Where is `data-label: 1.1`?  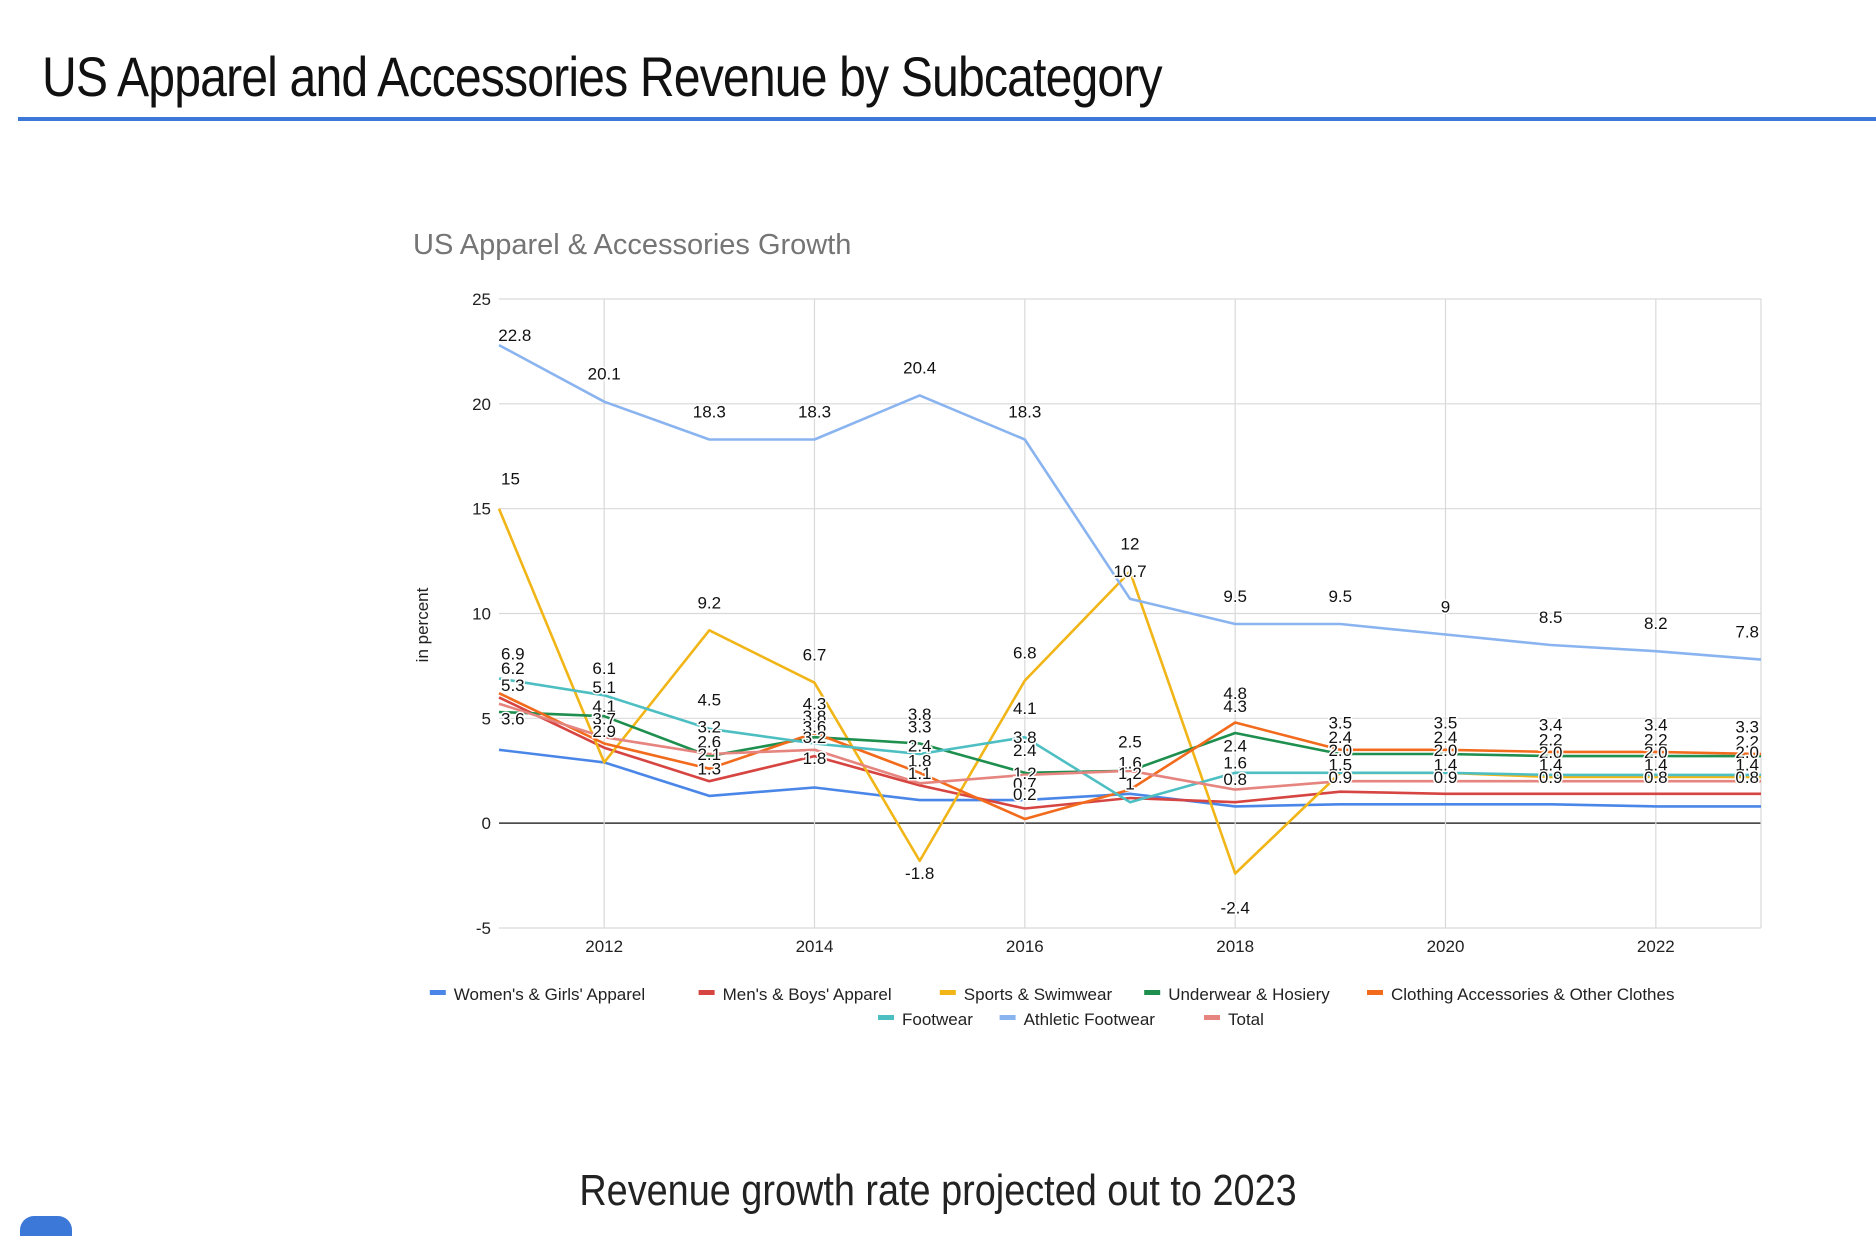
data-label: 1.1 is located at coordinates (920, 773).